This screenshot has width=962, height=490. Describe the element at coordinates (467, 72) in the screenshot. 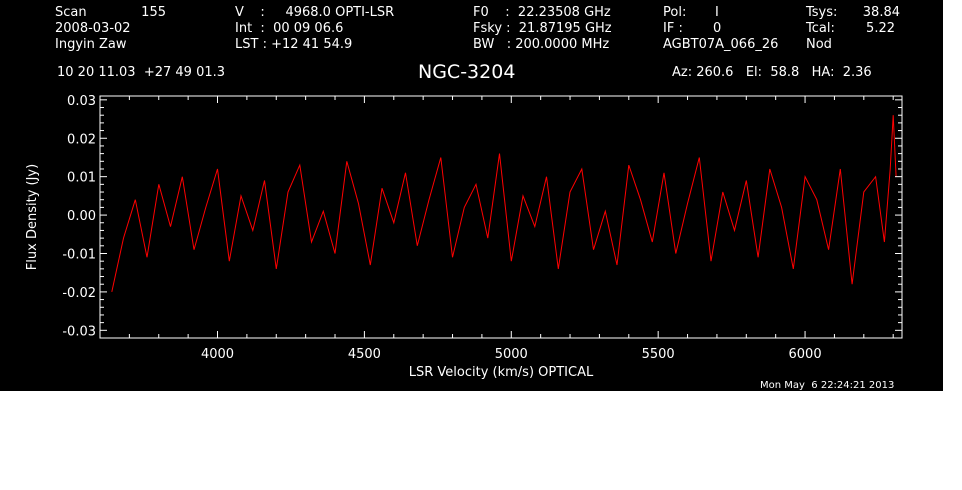

I see `plot-title: NGC-3204` at that location.